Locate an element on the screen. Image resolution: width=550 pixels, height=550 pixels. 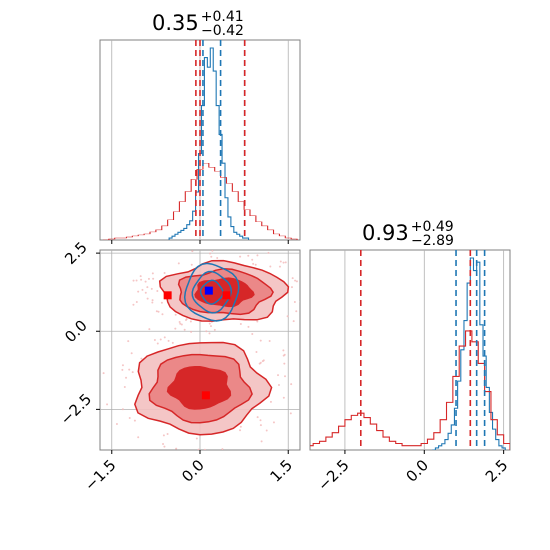
scatter-xtick-label-1: 0.0 is located at coordinates (193, 471).